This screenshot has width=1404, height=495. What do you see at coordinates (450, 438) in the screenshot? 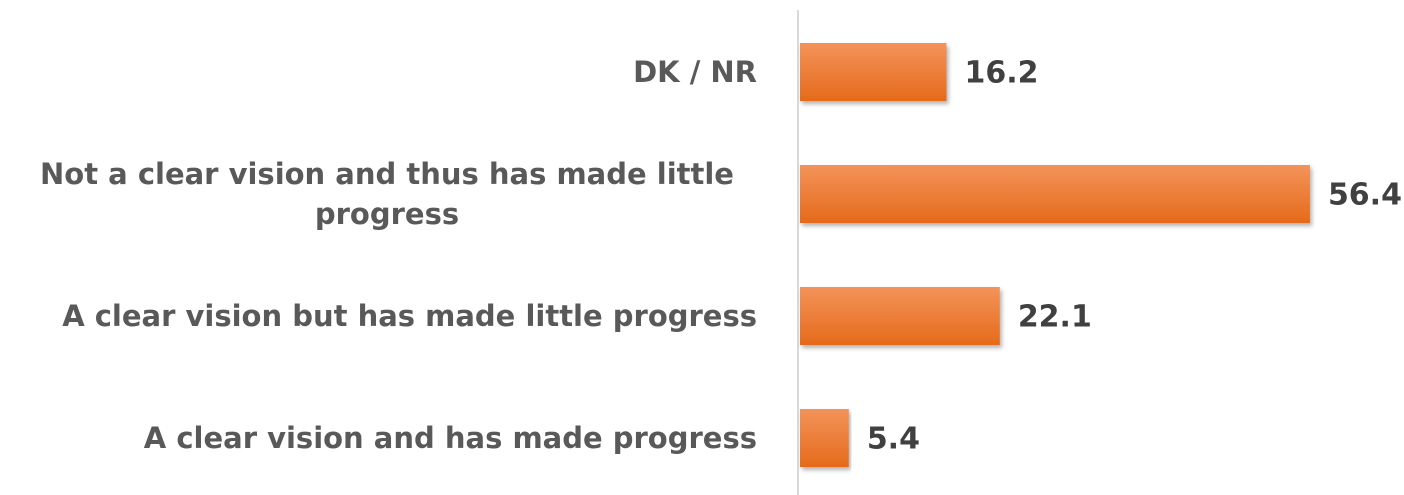
I see `category-label: A clear vision and has made progress` at bounding box center [450, 438].